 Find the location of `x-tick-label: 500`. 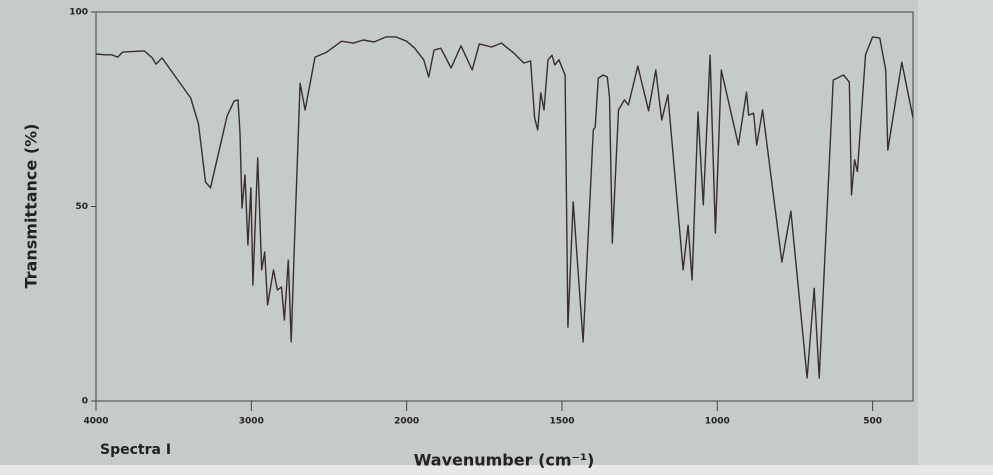

x-tick-label: 500 is located at coordinates (872, 422).